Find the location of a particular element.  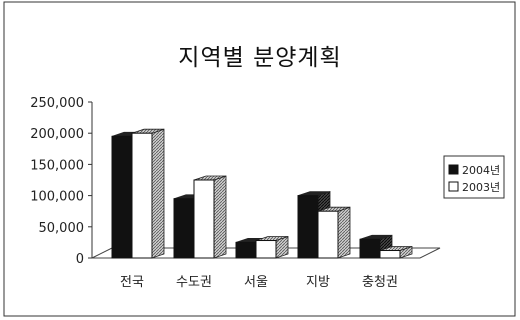

y-tick-label: 0 is located at coordinates (80, 259).